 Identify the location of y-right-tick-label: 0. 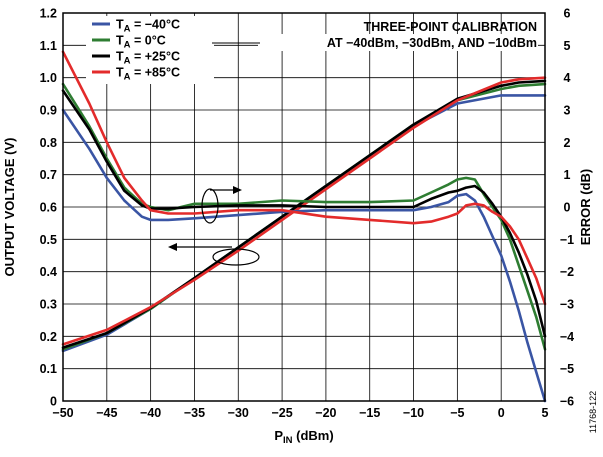
(567, 208).